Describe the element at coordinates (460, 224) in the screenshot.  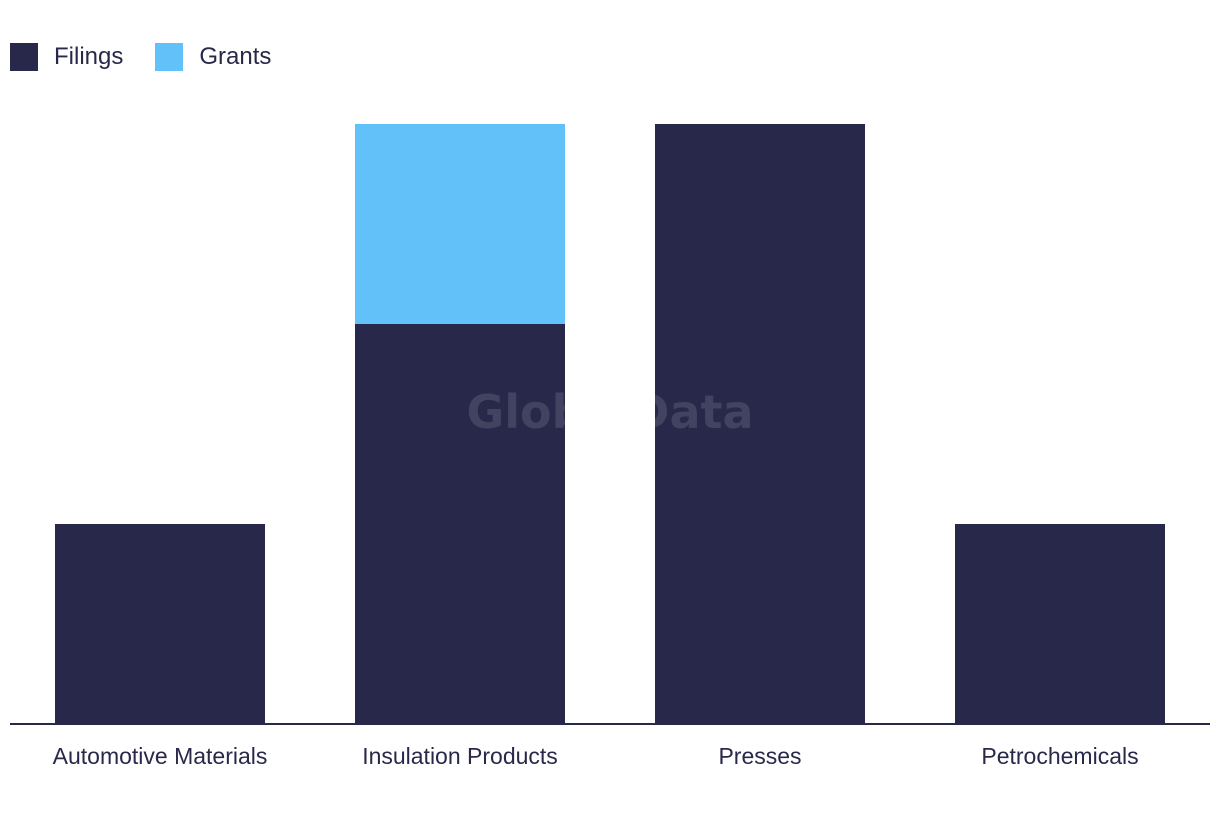
I see `bar-grants-insulation-products` at that location.